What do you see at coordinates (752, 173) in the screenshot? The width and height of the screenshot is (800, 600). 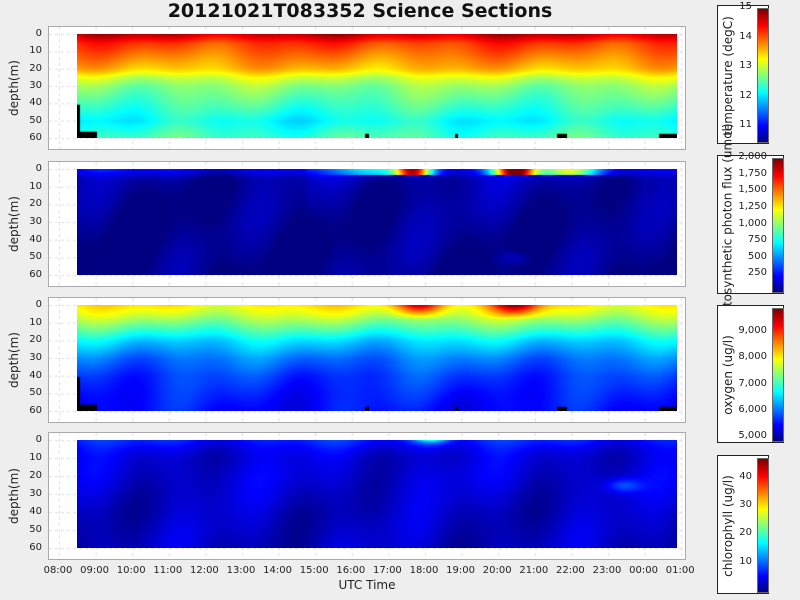 I see `colorbar-tick-label: 1,750` at bounding box center [752, 173].